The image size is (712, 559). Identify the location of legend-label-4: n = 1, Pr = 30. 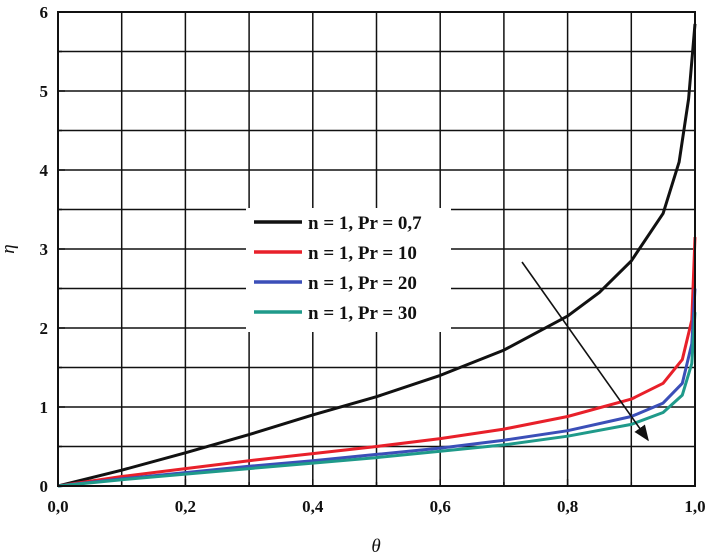
(362, 313).